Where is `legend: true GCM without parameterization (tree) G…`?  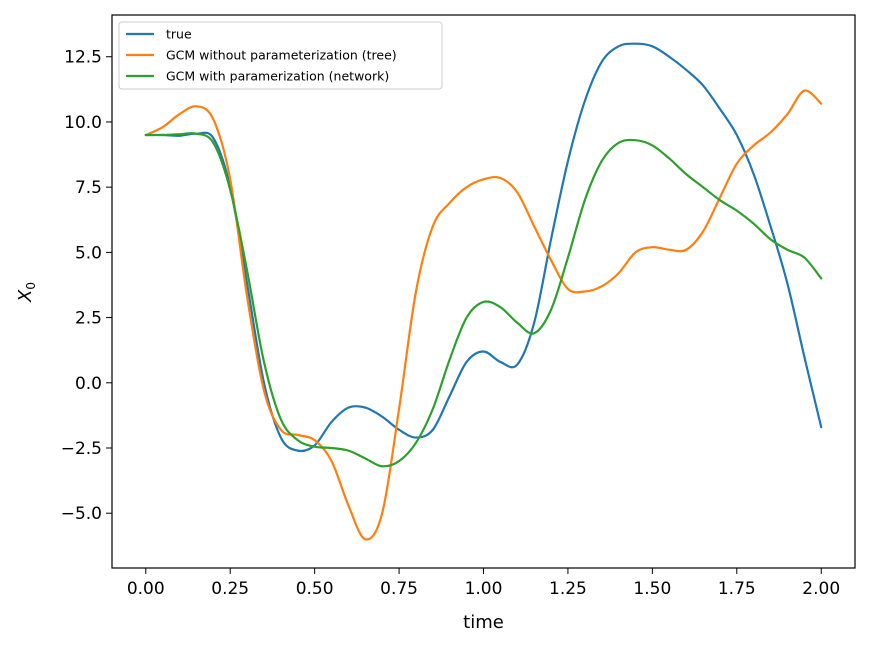
legend: true GCM without parameterization (tree) G… is located at coordinates (280, 55).